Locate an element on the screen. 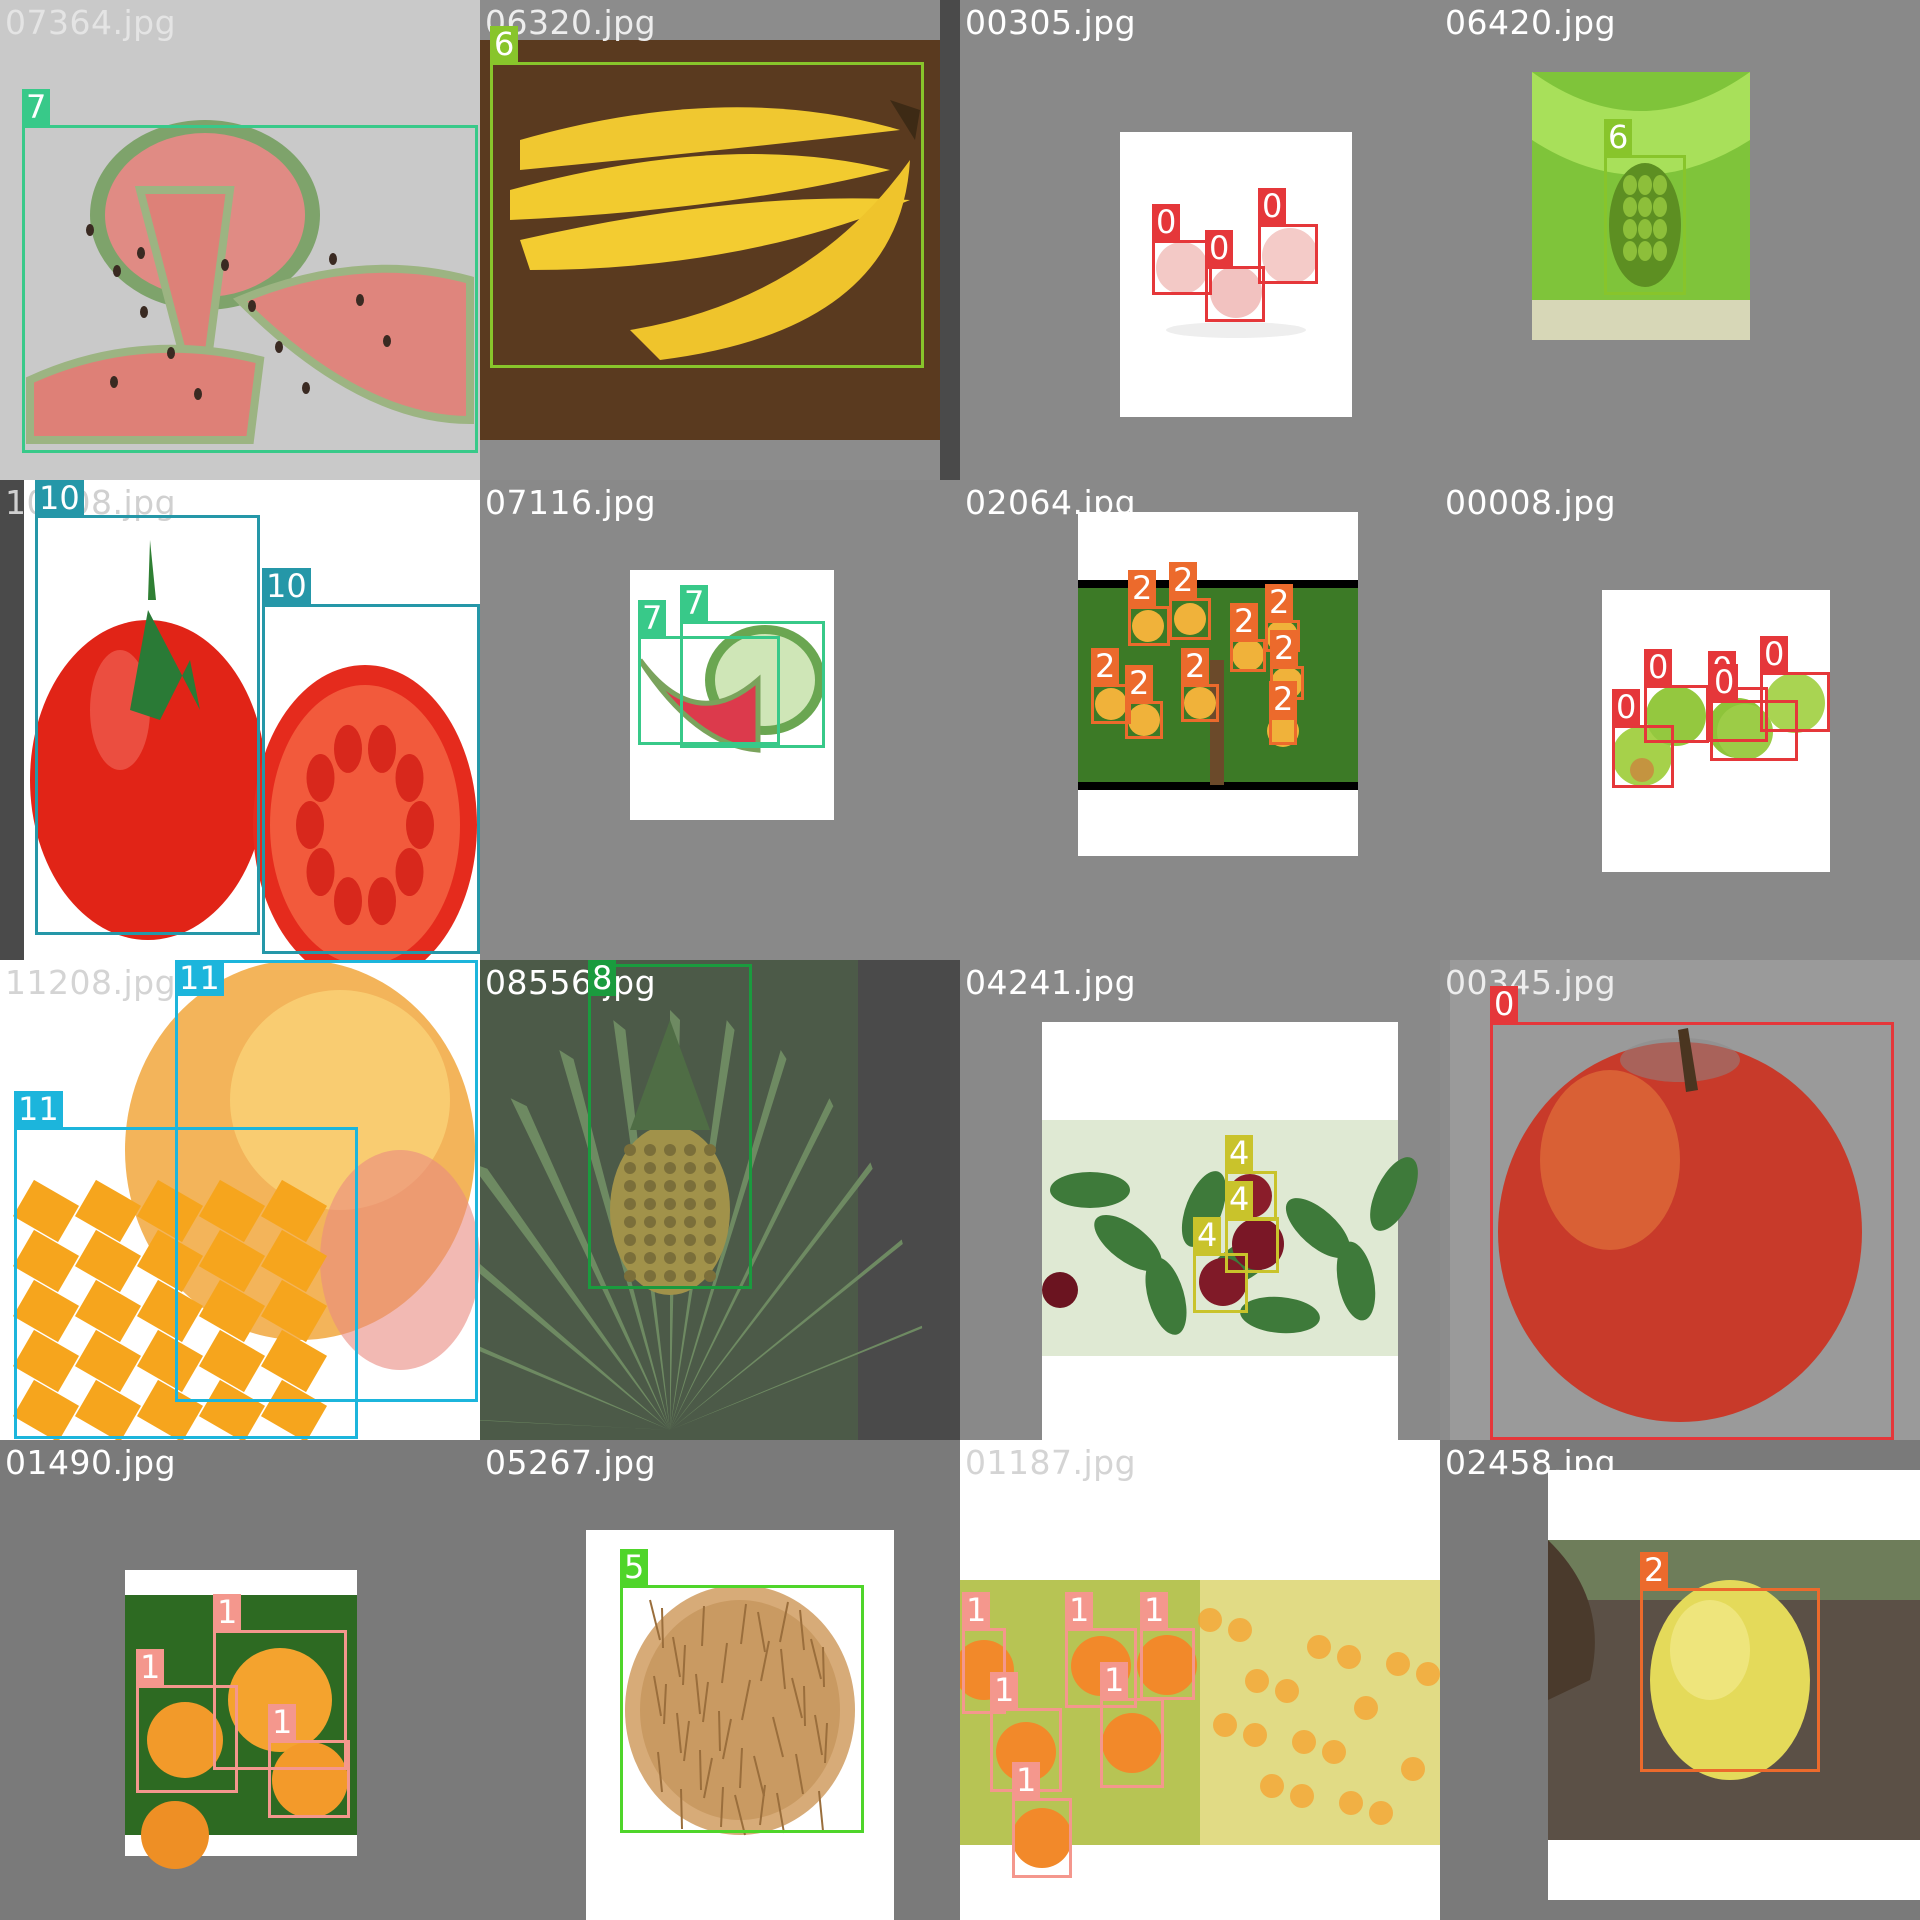 This screenshot has width=1920, height=1920. mosaic-tile: 00345.jpg 0 is located at coordinates (1680, 1200).